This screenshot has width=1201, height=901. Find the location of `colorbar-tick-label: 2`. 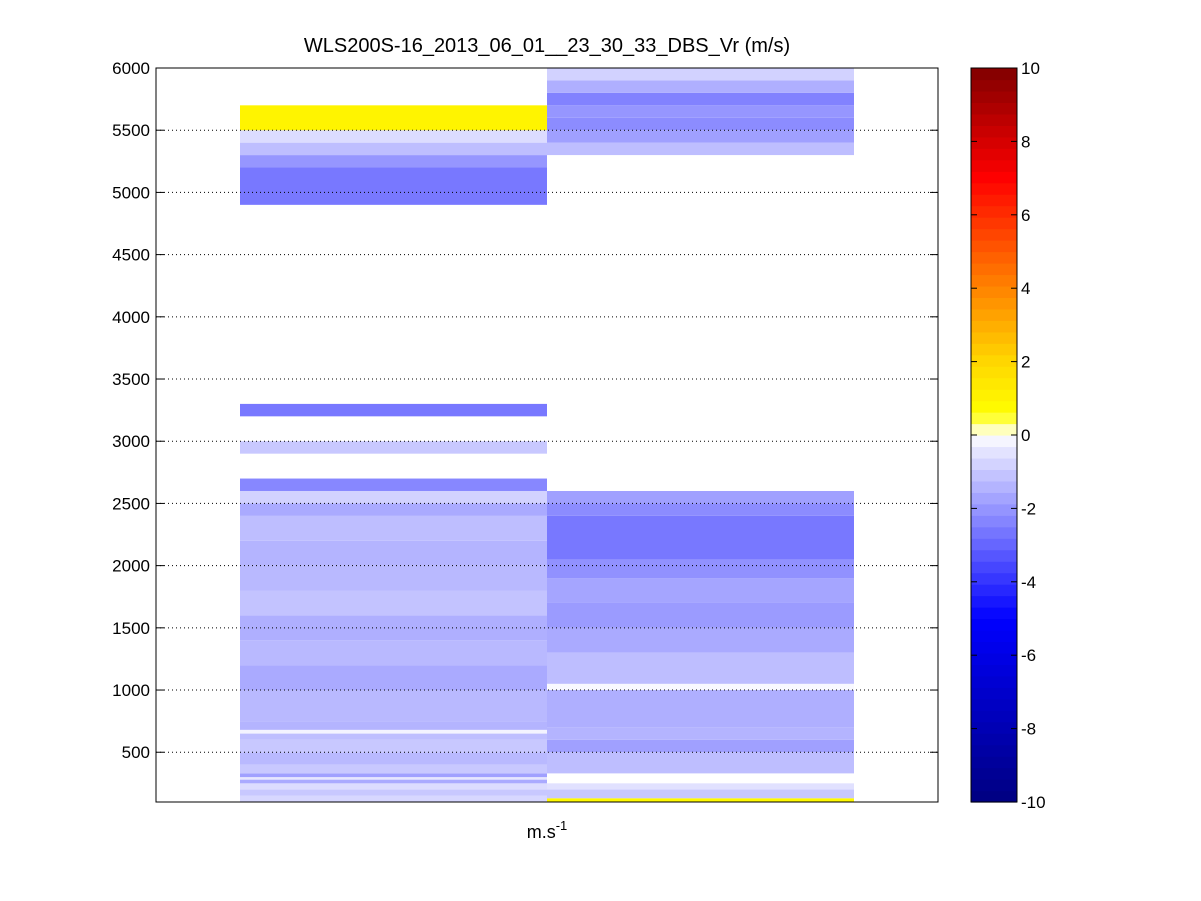

colorbar-tick-label: 2 is located at coordinates (1025, 362).